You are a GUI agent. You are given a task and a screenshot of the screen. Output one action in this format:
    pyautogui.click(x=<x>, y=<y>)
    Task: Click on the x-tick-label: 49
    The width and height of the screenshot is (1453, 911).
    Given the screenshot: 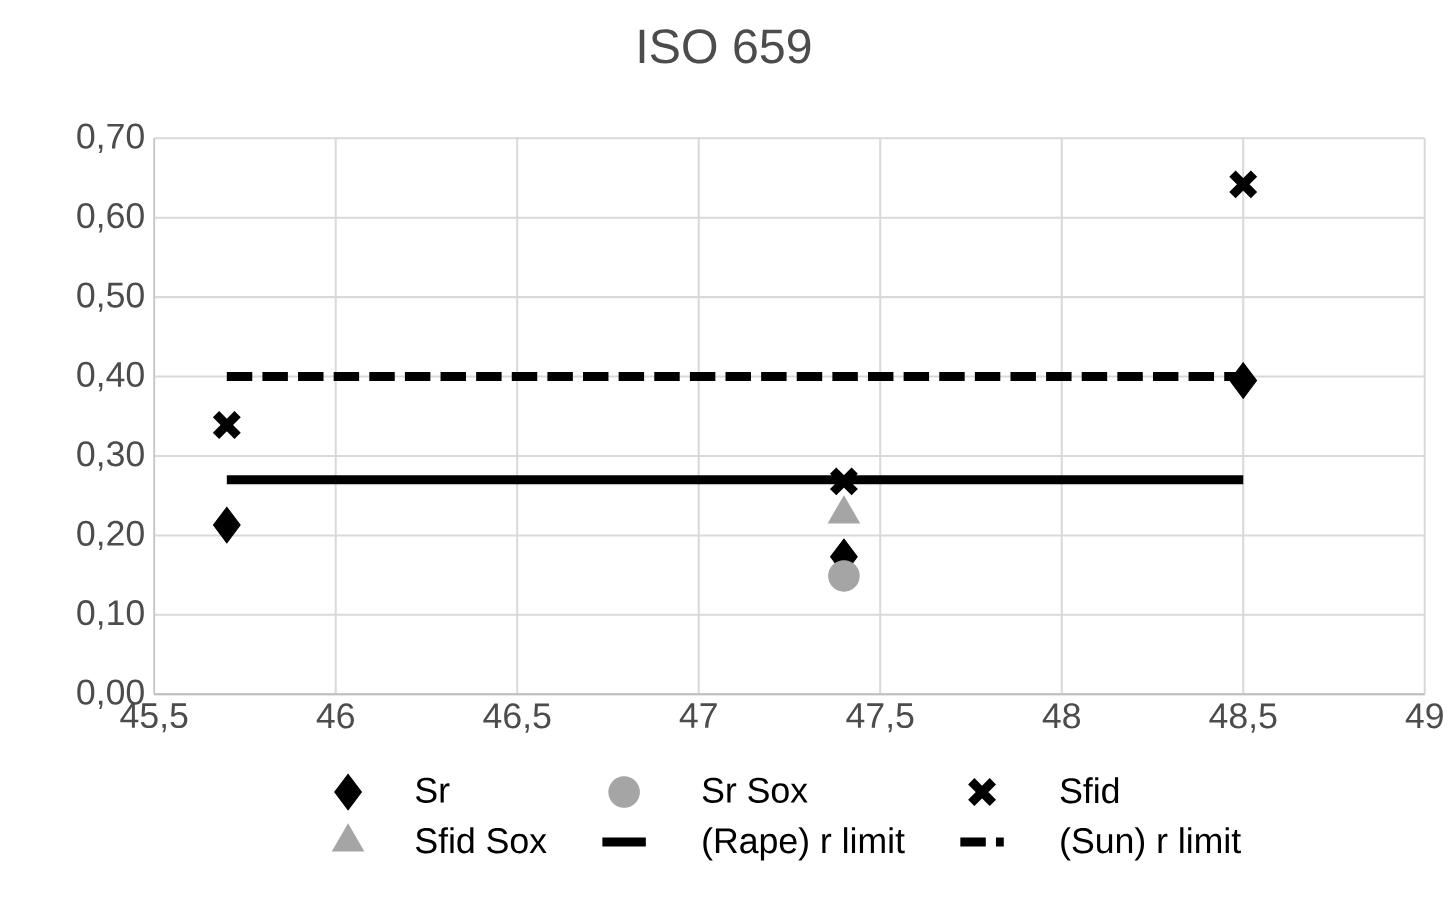 What is the action you would take?
    pyautogui.click(x=1424, y=716)
    